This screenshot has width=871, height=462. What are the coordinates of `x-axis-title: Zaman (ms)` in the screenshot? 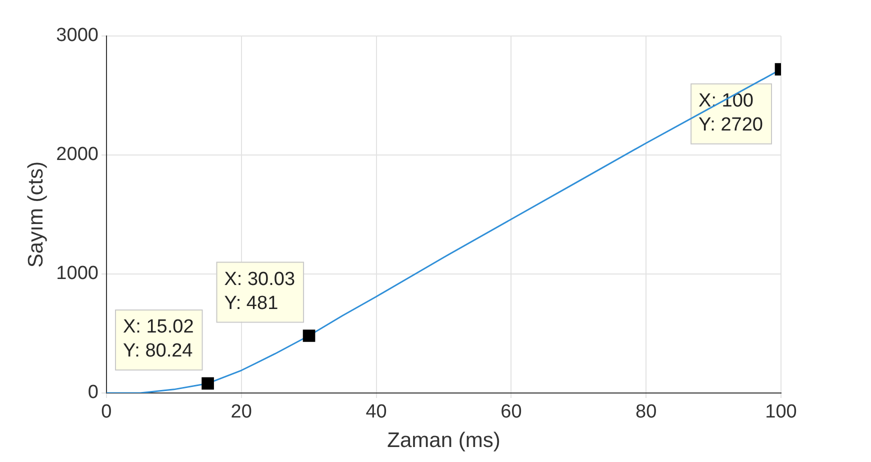 It's located at (443, 440).